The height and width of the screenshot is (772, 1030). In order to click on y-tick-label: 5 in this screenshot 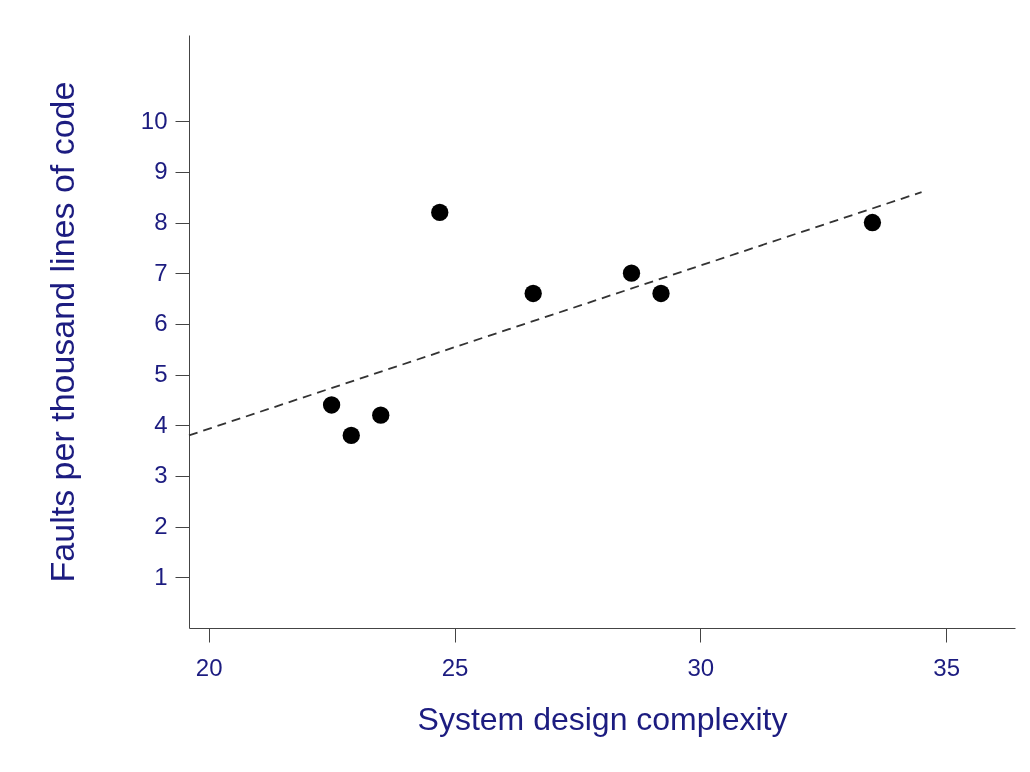, I will do `click(161, 374)`.